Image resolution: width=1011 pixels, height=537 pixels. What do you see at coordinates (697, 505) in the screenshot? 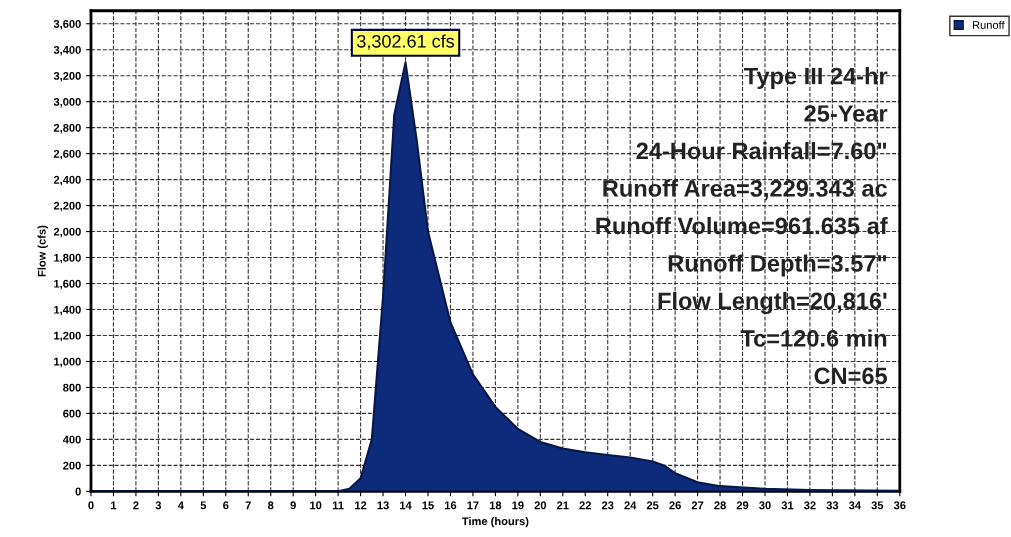
I see `x-tick-label: 27` at bounding box center [697, 505].